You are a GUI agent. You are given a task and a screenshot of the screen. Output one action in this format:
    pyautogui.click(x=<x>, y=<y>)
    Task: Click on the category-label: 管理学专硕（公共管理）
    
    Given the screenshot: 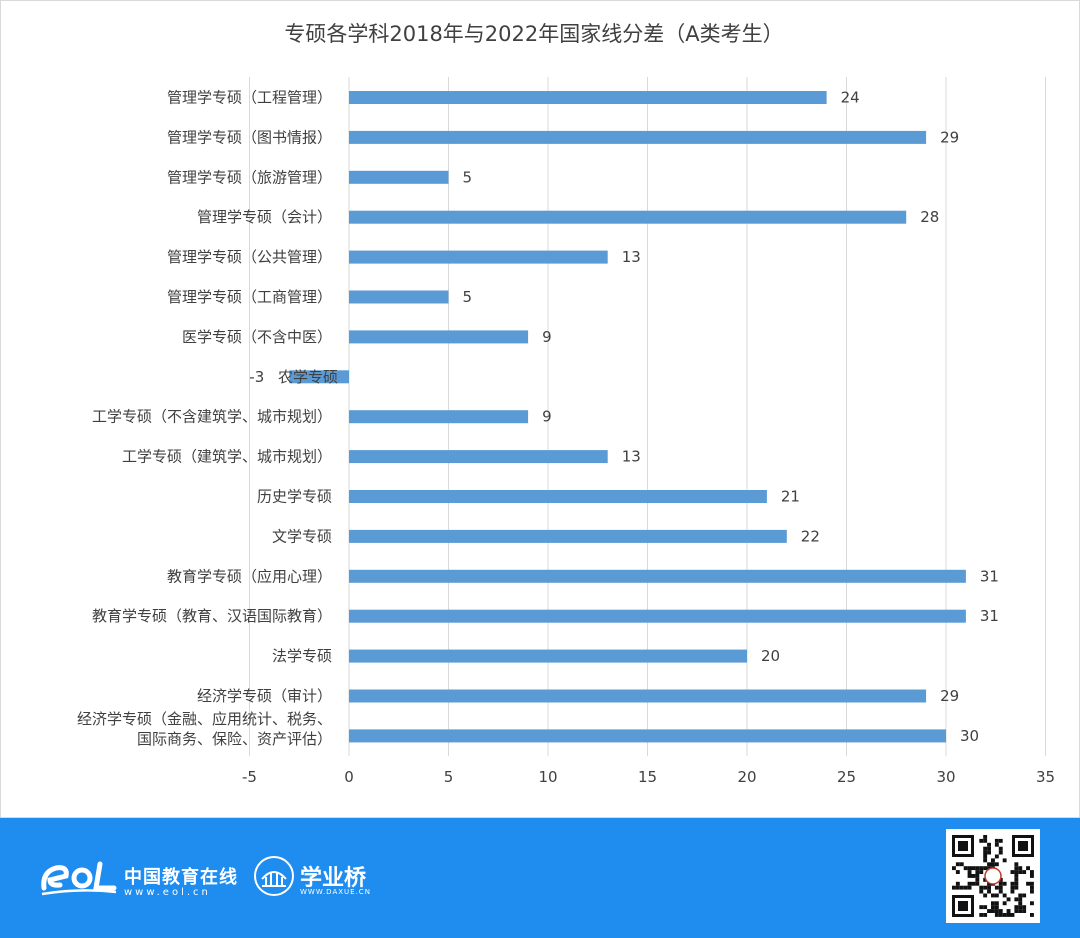 What is the action you would take?
    pyautogui.click(x=249, y=257)
    